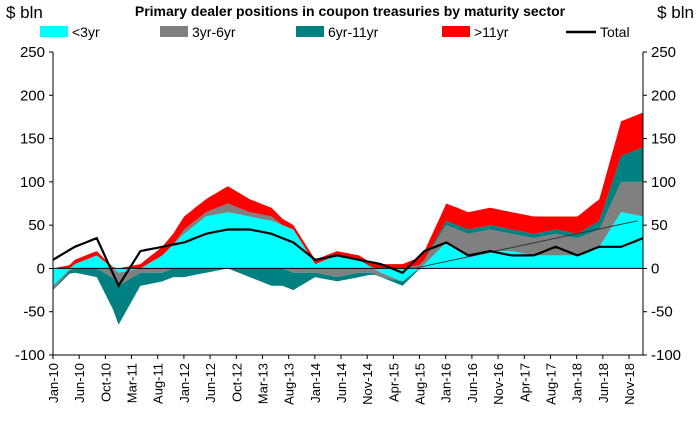 Image resolution: width=700 pixels, height=430 pixels. What do you see at coordinates (210, 383) in the screenshot?
I see `x-tick-label: Jun-12` at bounding box center [210, 383].